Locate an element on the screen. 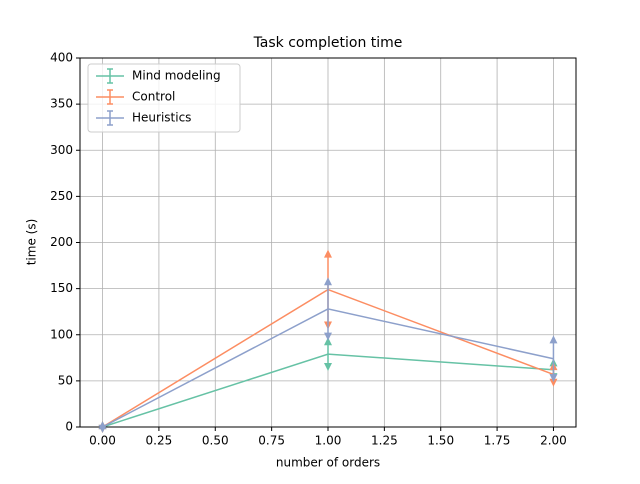 This screenshot has height=484, width=640. x-tick-label: 1.50 is located at coordinates (440, 441).